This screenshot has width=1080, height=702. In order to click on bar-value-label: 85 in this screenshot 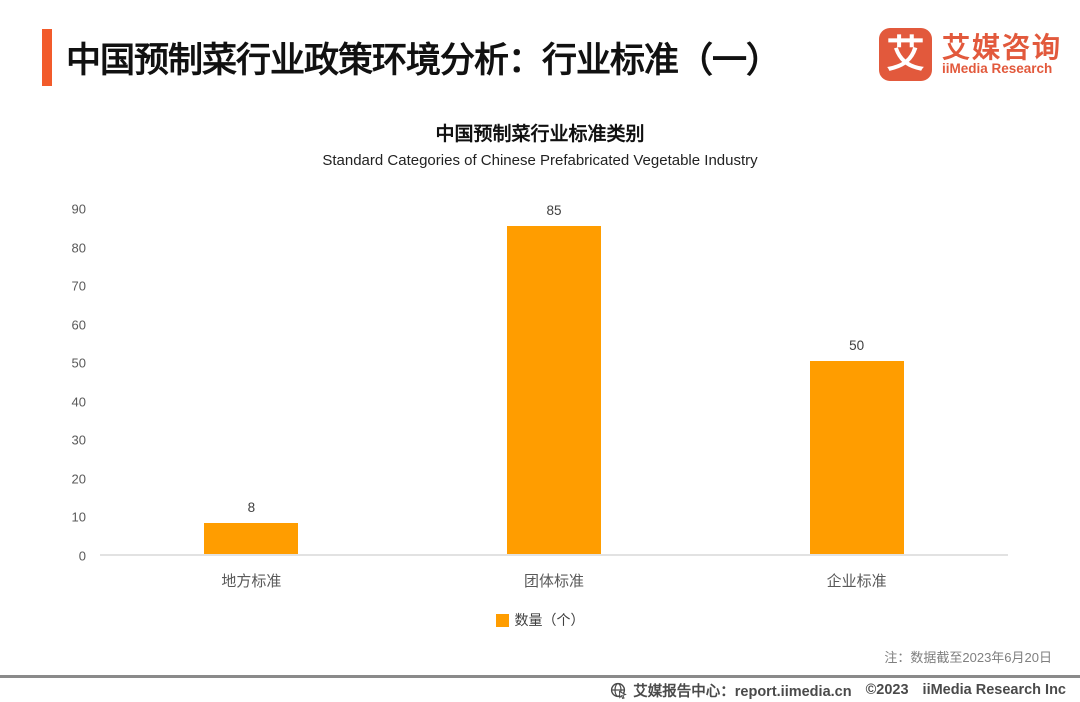, I will do `click(554, 211)`.